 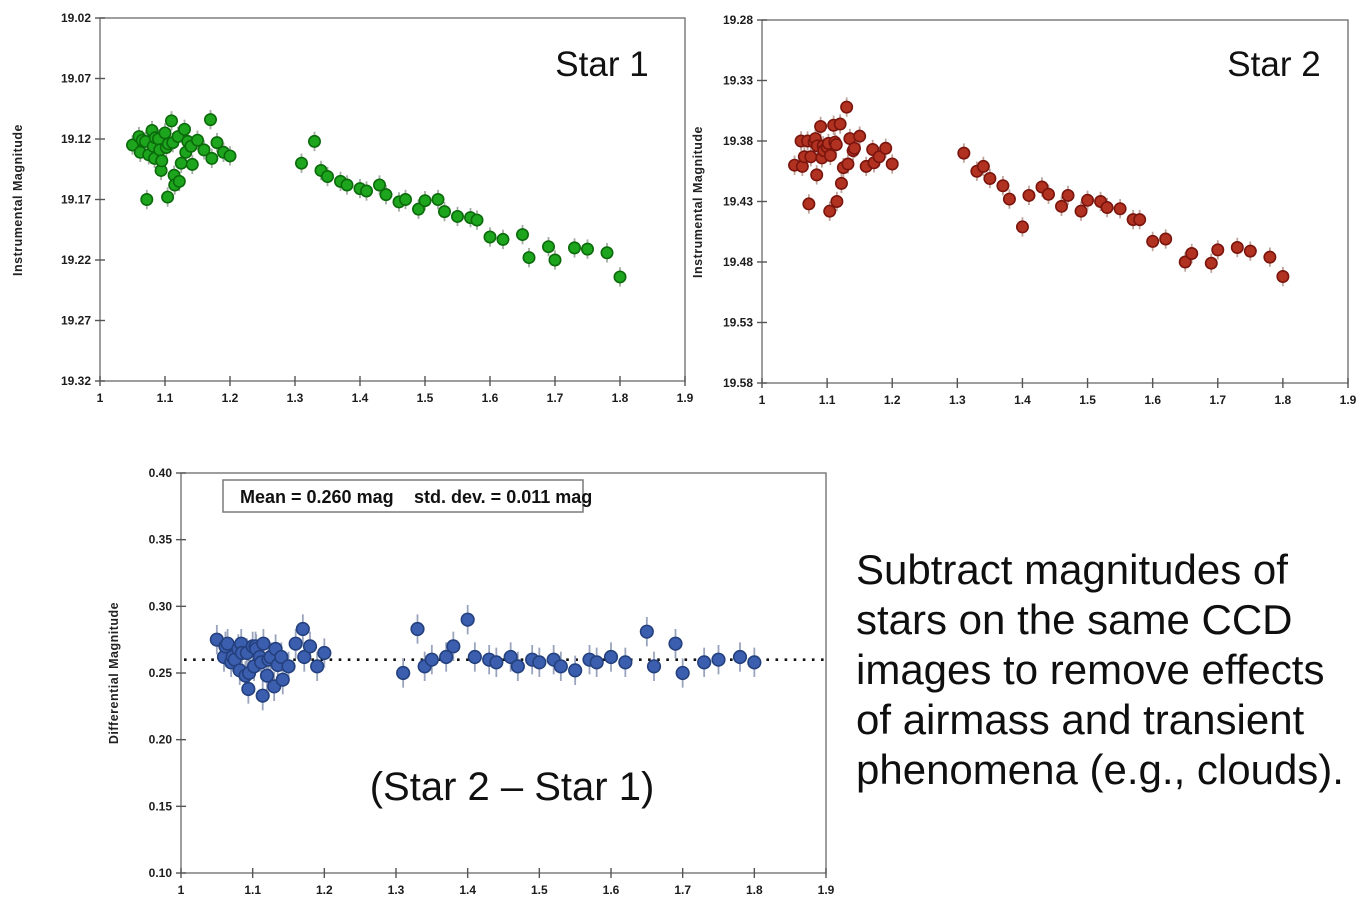 I want to click on y-tick-label: 19.27, so click(x=76, y=321).